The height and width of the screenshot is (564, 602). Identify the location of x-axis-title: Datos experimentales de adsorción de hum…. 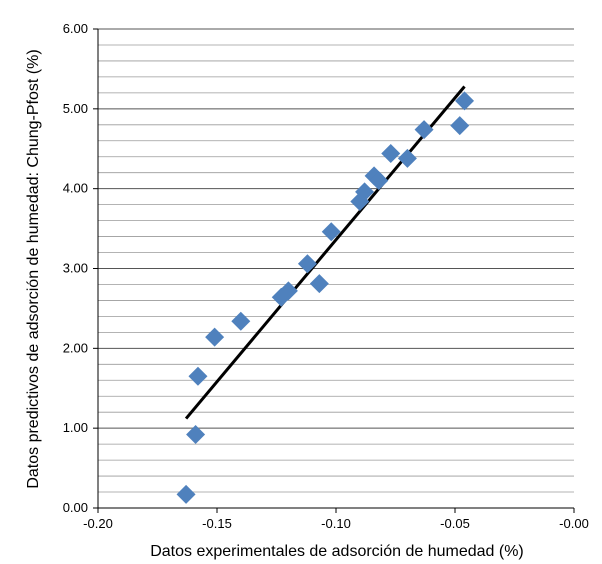
(337, 551).